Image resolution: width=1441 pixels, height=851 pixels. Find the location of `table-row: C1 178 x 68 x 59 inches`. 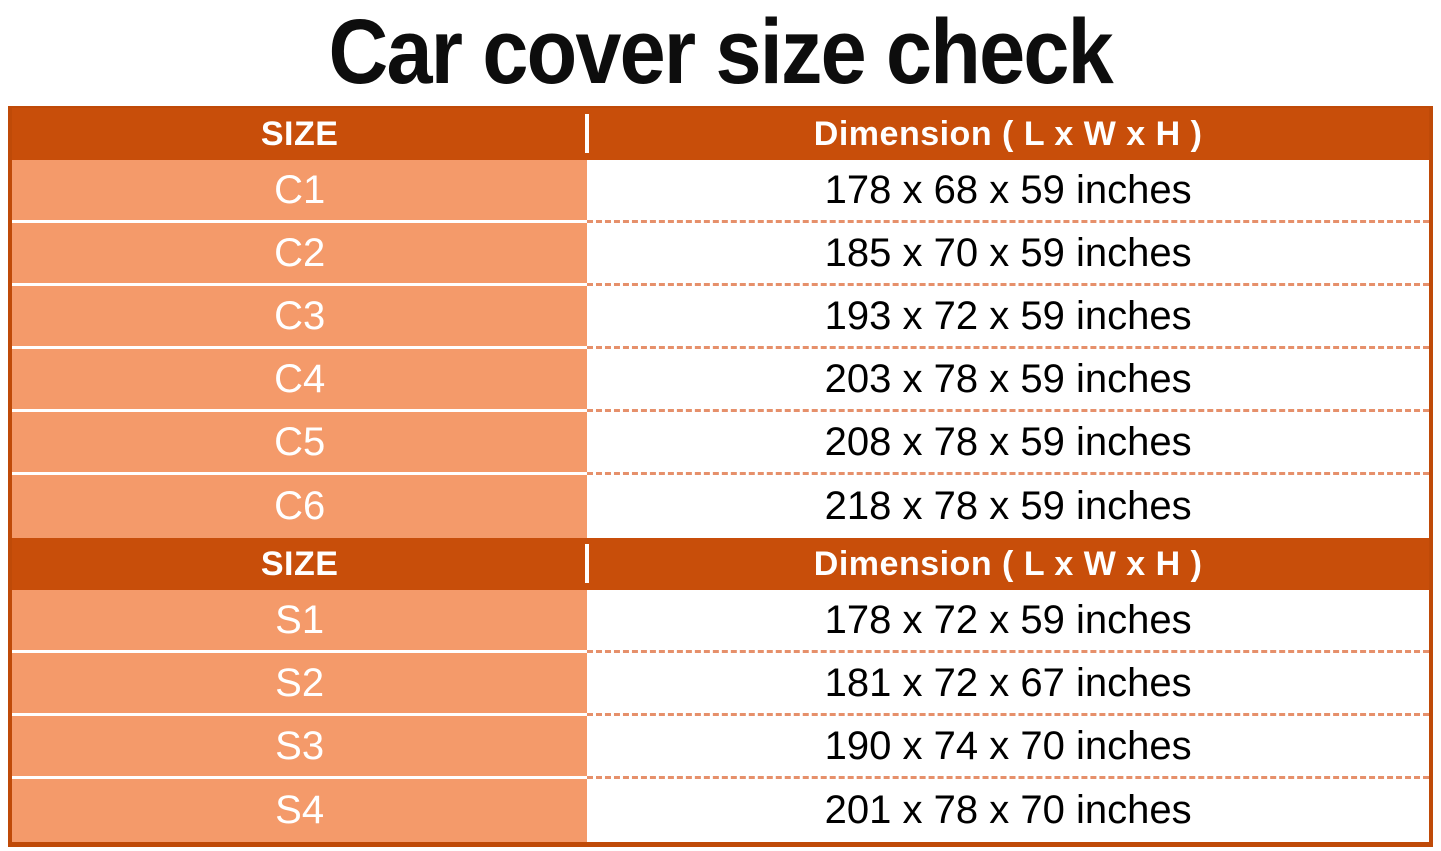

table-row: C1 178 x 68 x 59 inches is located at coordinates (720, 191).